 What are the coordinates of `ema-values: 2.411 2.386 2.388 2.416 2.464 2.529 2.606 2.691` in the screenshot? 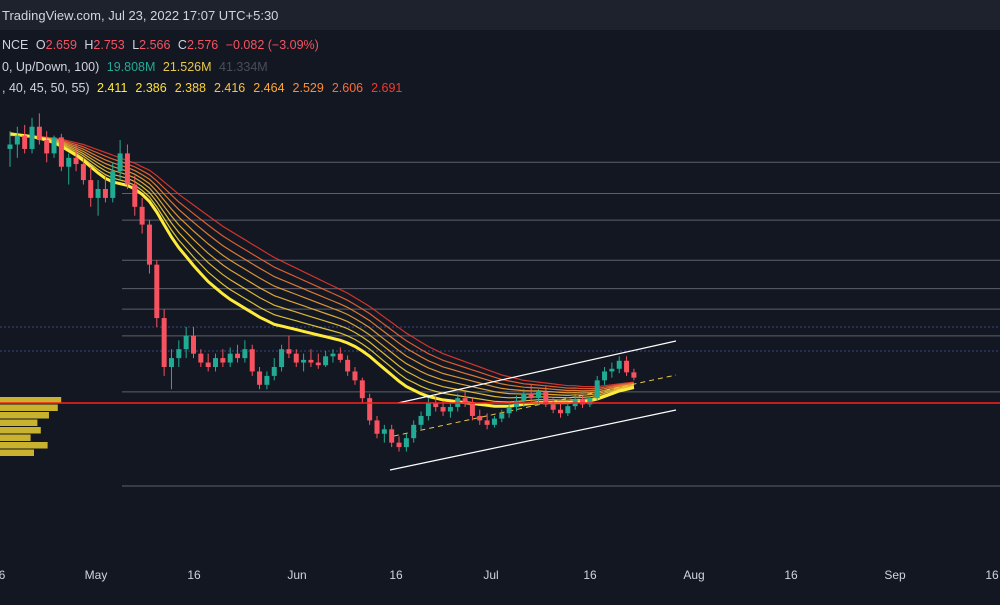 It's located at (253, 88).